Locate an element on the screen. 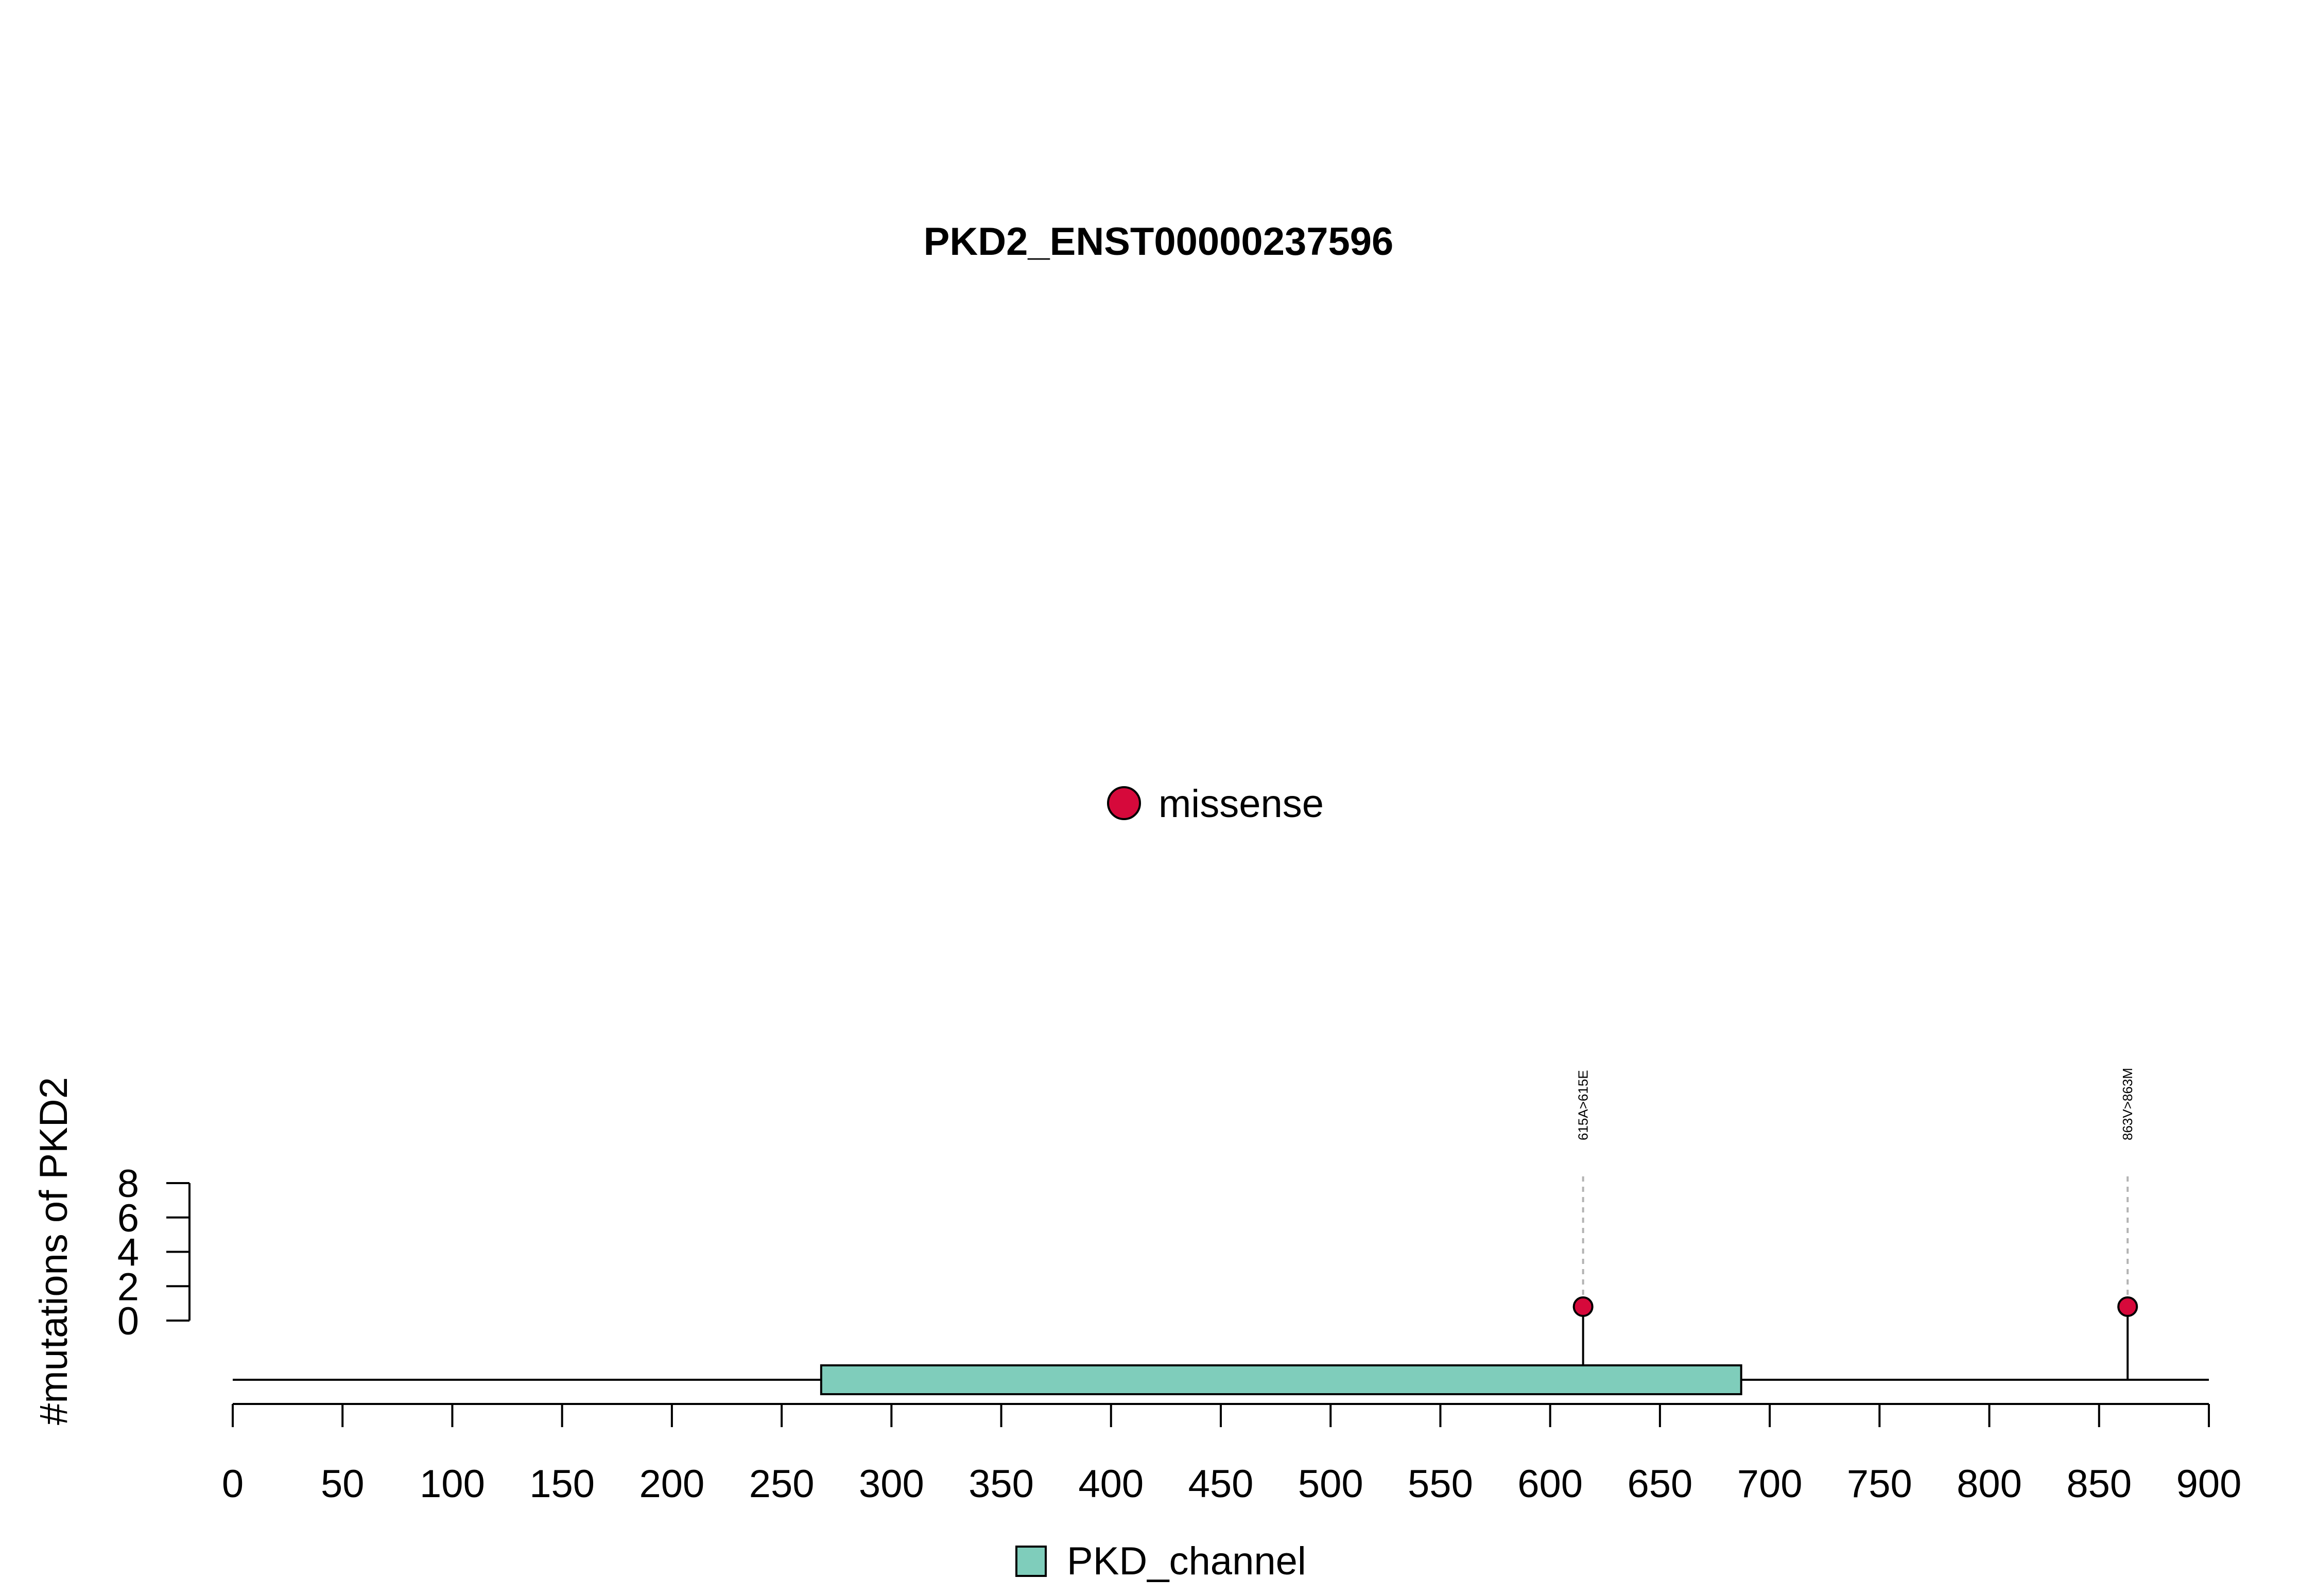 The image size is (2317, 1596). domain-legend: PKD_channel is located at coordinates (1160, 1561).